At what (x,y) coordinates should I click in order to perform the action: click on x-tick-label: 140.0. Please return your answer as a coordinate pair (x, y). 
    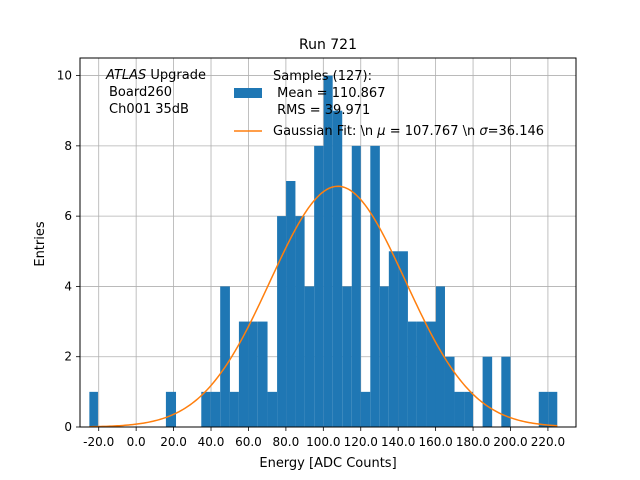
    Looking at the image, I should click on (398, 442).